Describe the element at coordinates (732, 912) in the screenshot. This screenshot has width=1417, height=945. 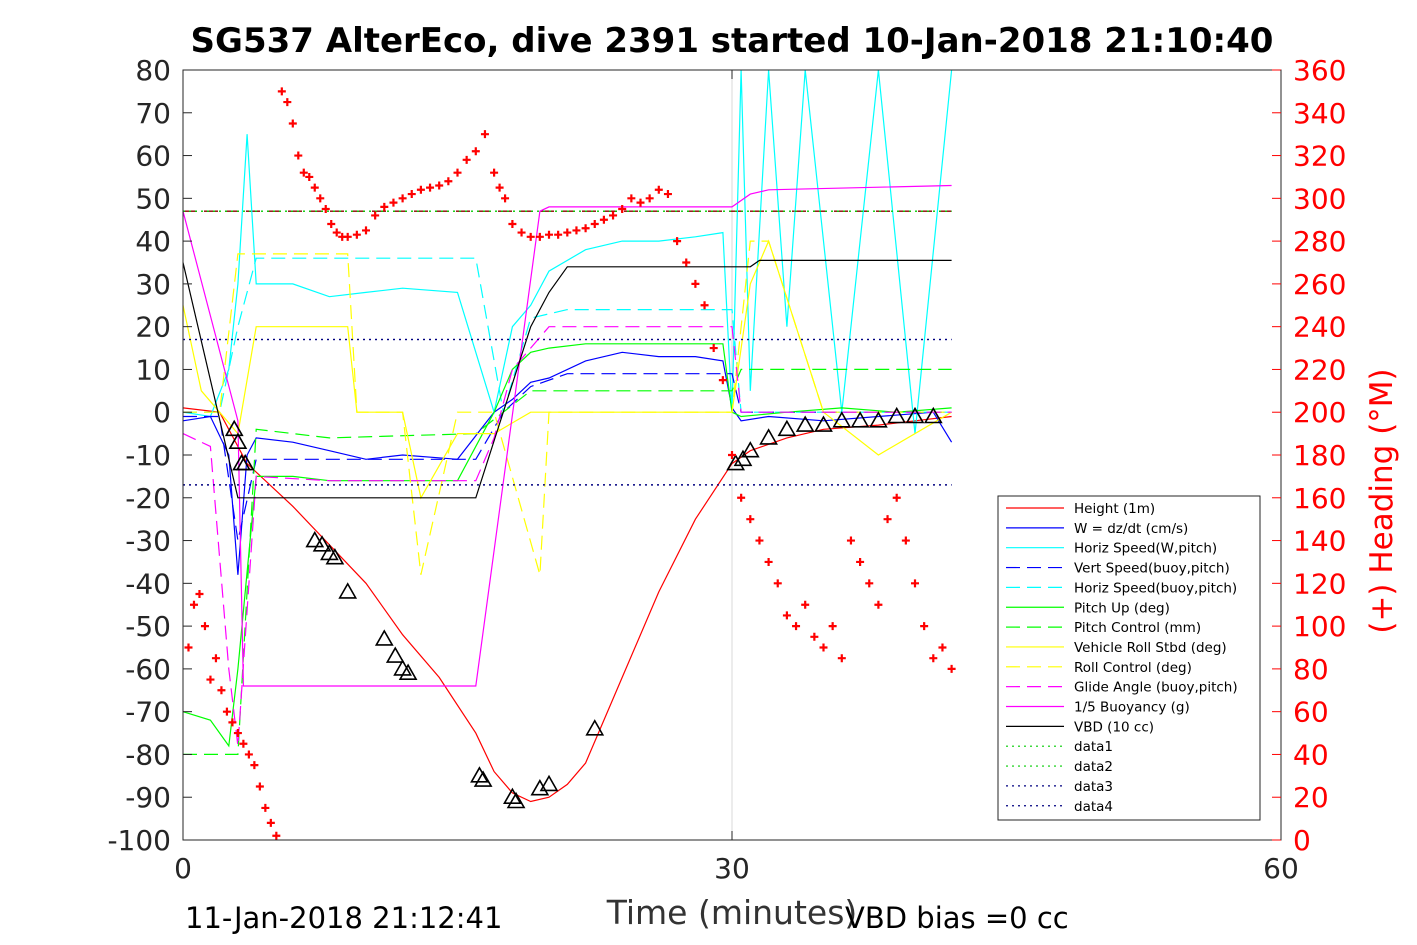
I see `x-axis-label: Time (minutes)` at that location.